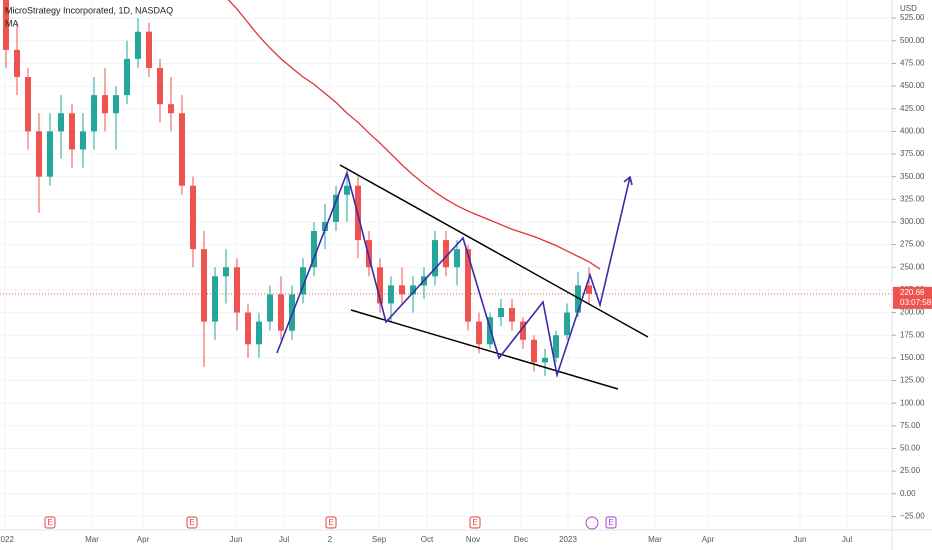  Describe the element at coordinates (89, 10) in the screenshot. I see `chart-title: MicroStrategy Incorporated, 1D, NASDAQ` at that location.